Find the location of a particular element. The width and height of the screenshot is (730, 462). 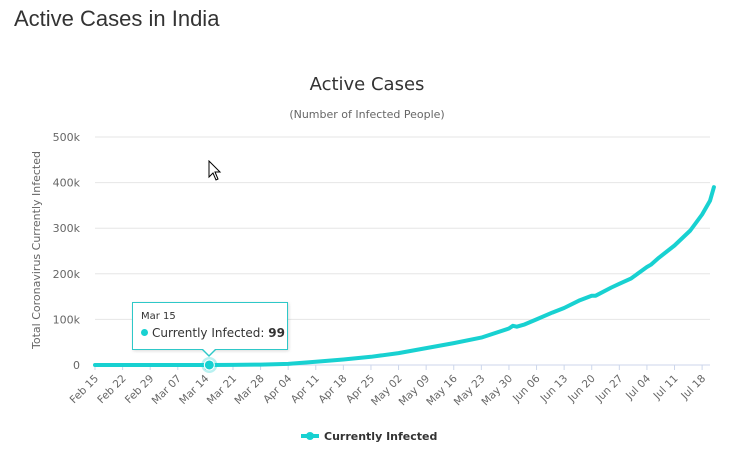

x-tick-label: Feb 22 is located at coordinates (111, 389).